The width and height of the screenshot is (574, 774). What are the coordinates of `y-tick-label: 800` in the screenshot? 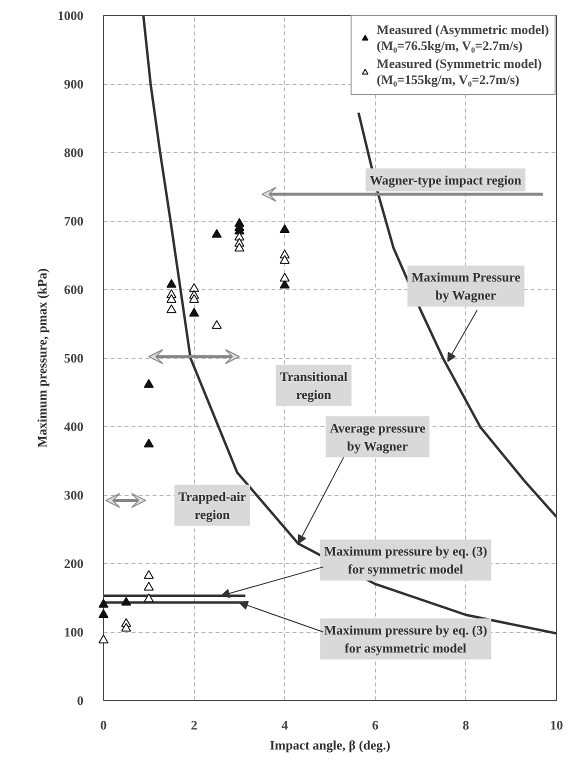 It's located at (74, 152).